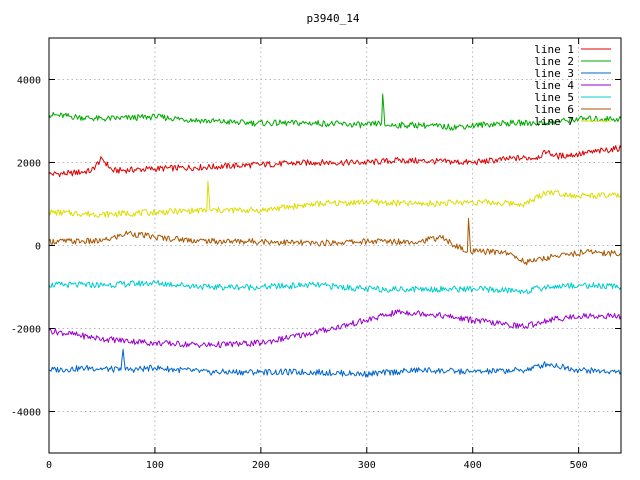  I want to click on legend-label: line 4, so click(554, 85).